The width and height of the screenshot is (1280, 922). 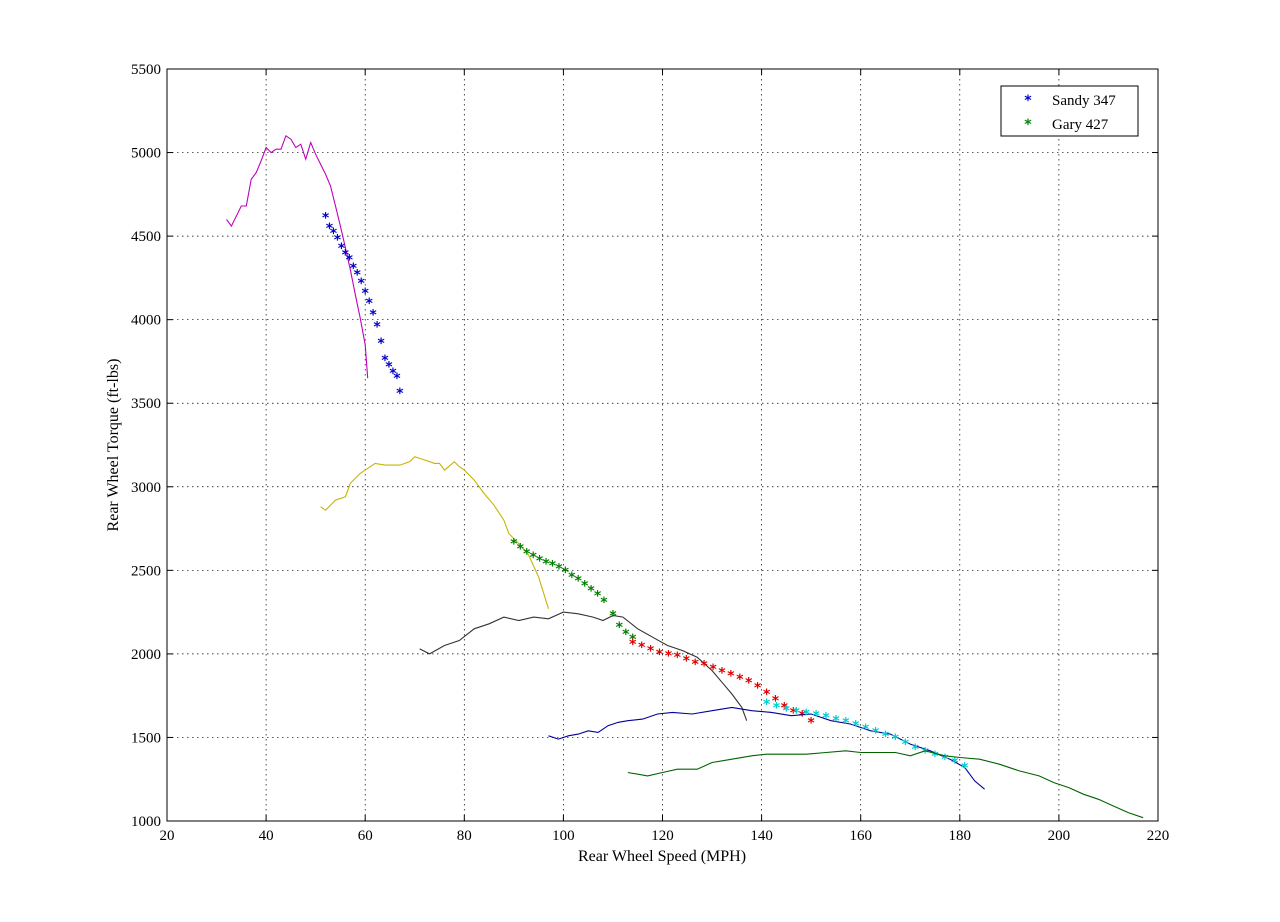 What do you see at coordinates (860, 836) in the screenshot?
I see `x-tick-label: 160` at bounding box center [860, 836].